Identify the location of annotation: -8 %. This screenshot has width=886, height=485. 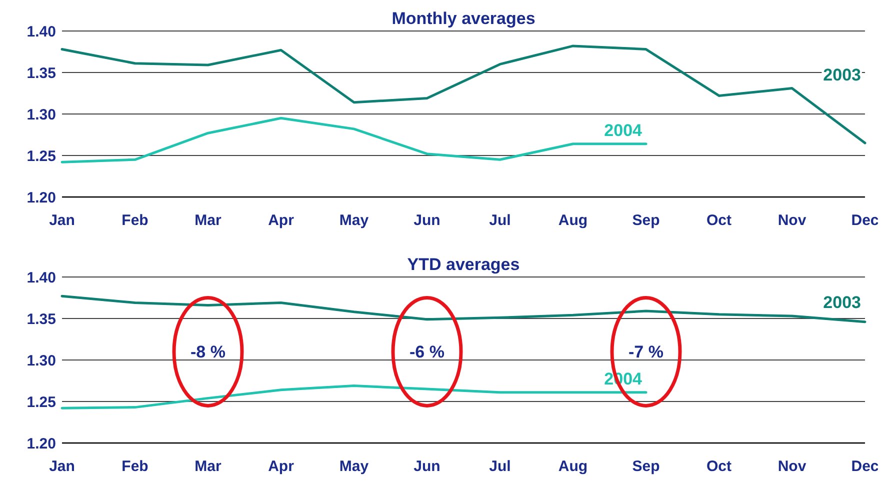
(208, 352).